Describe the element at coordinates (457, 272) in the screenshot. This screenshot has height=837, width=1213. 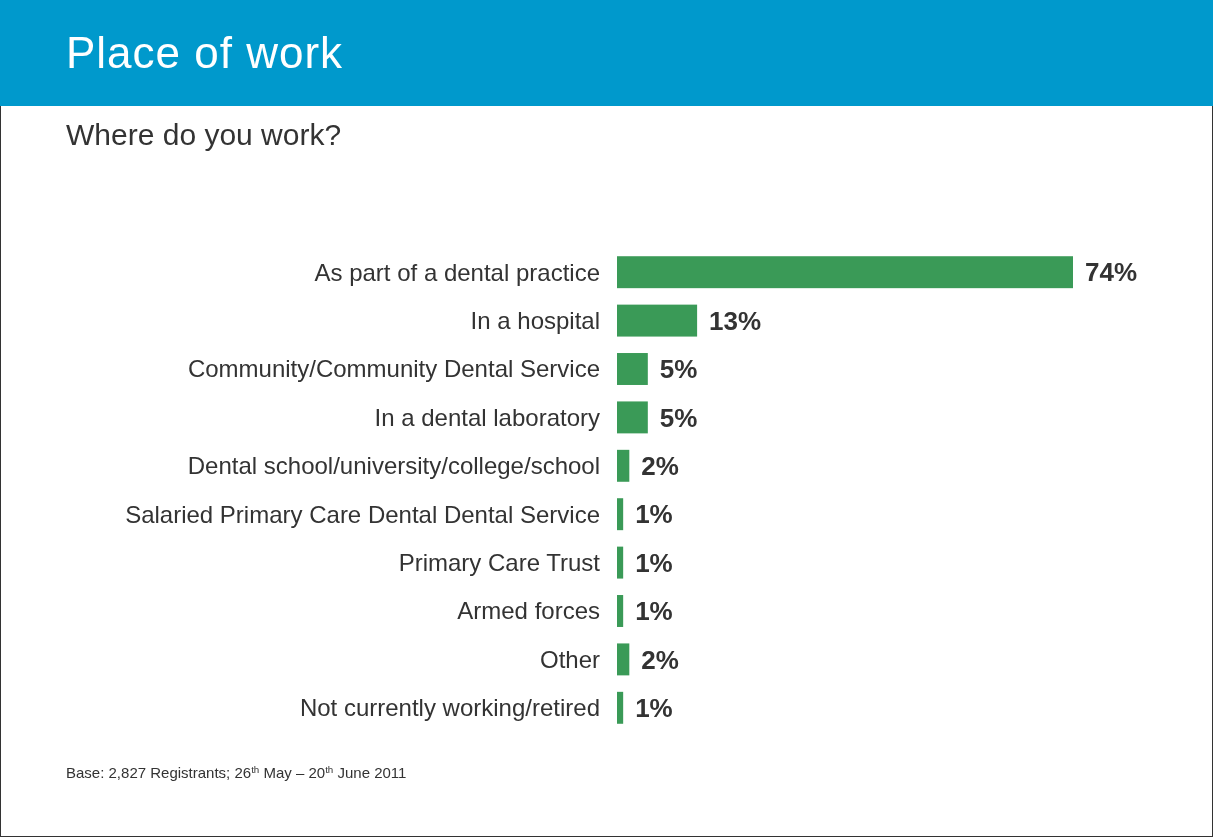
I see `y-tick-label: As part of a dental practice` at that location.